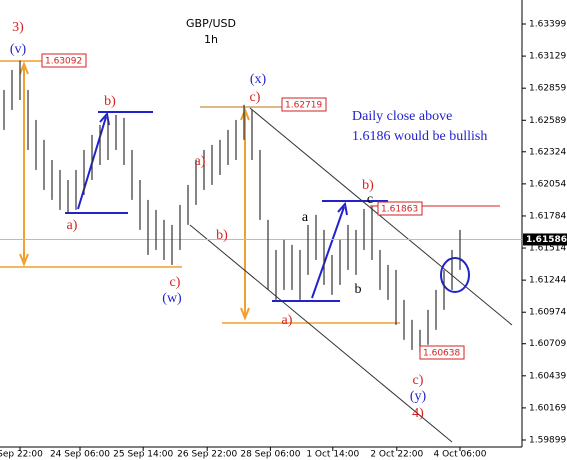 The height and width of the screenshot is (460, 567). Describe the element at coordinates (143, 455) in the screenshot. I see `x-tick-label: 25 Sep 14:00` at that location.